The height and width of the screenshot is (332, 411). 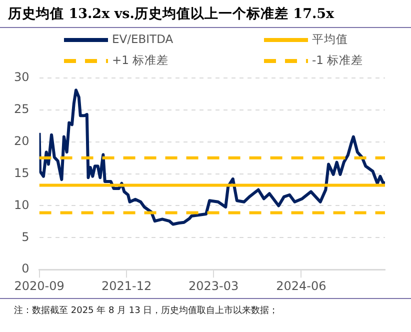 What do you see at coordinates (147, 310) in the screenshot?
I see `text: 注：数据截至 2025 年 8 月 13 日，历史均值取自上市以来数据；` at bounding box center [147, 310].